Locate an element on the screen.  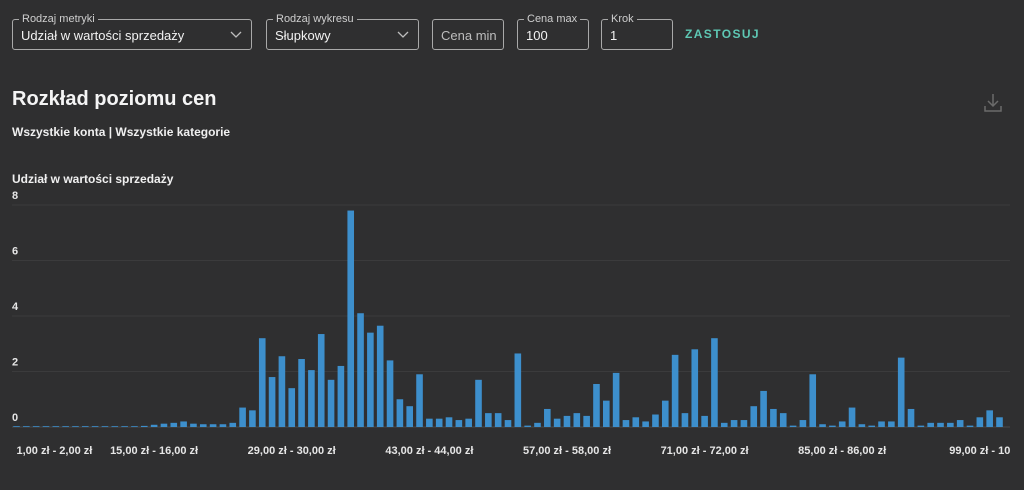
download-icon is located at coordinates (993, 103).